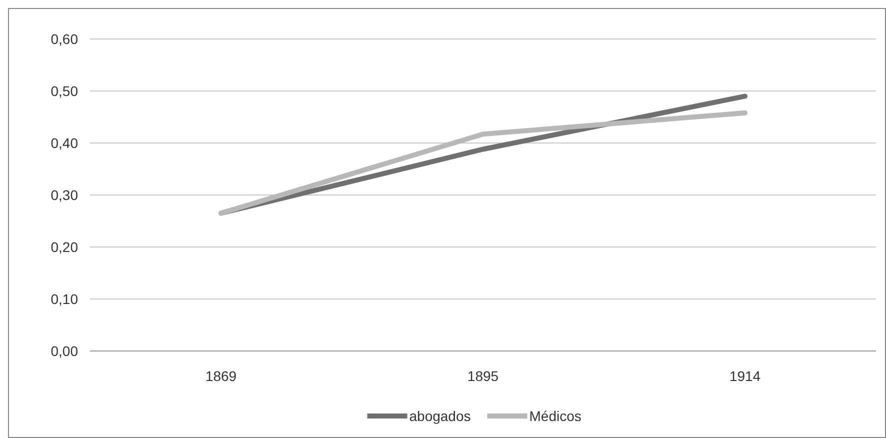 The image size is (886, 438). What do you see at coordinates (483, 376) in the screenshot?
I see `x-tick-label: 1895` at bounding box center [483, 376].